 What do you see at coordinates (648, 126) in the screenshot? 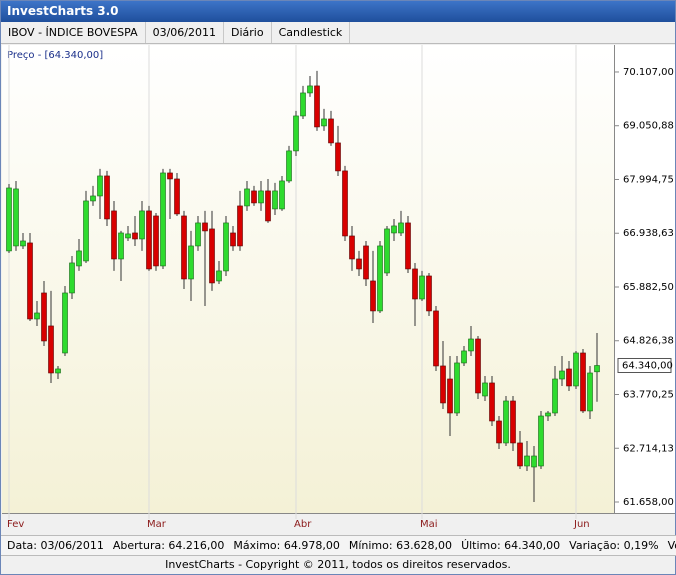
I see `y-tick-label: 69.050,88` at bounding box center [648, 126].